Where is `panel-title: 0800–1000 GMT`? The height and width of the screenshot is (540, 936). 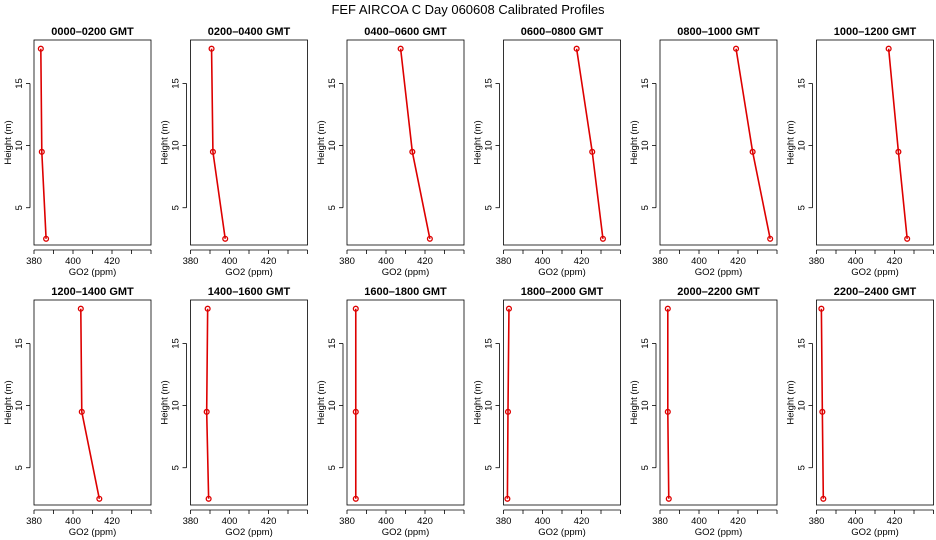
panel-title: 0800–1000 GMT is located at coordinates (718, 32).